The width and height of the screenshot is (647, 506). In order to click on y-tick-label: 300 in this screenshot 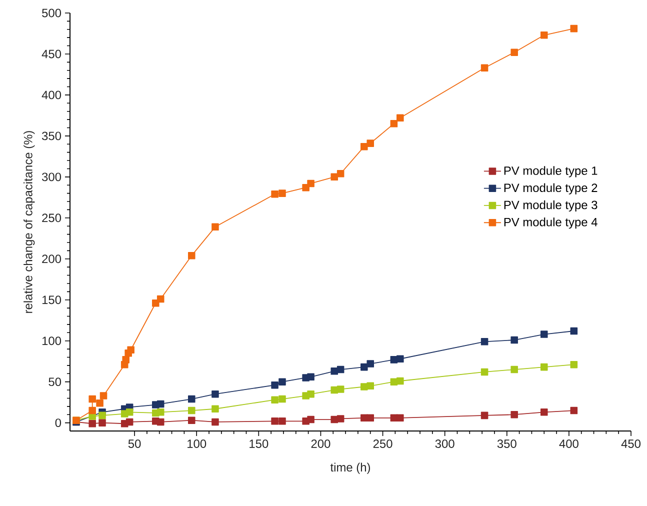, I will do `click(52, 177)`.